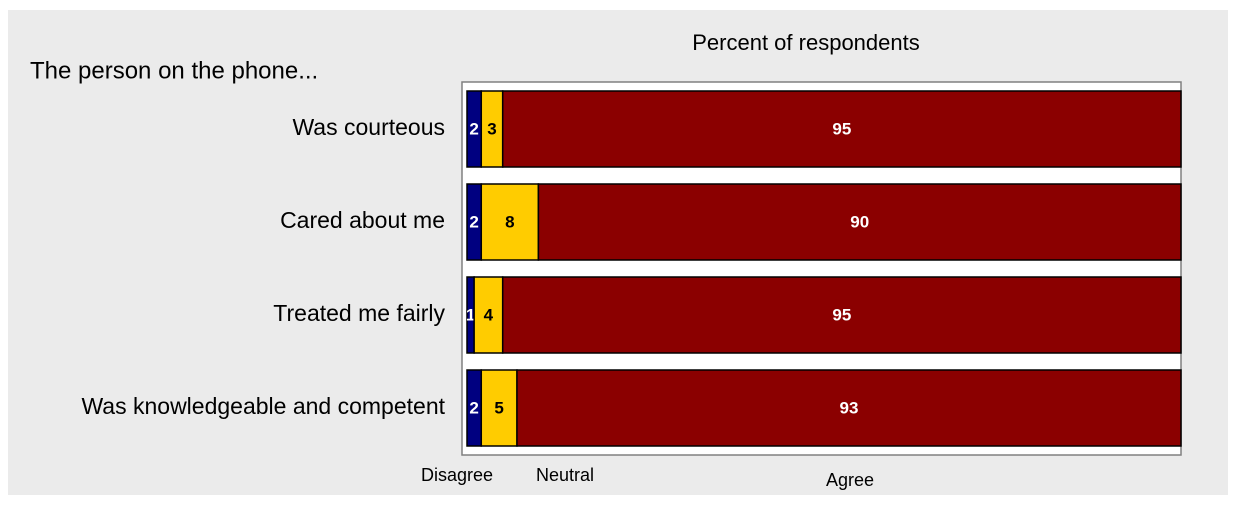  What do you see at coordinates (362, 220) in the screenshot?
I see `y-tick-label: Cared about me` at bounding box center [362, 220].